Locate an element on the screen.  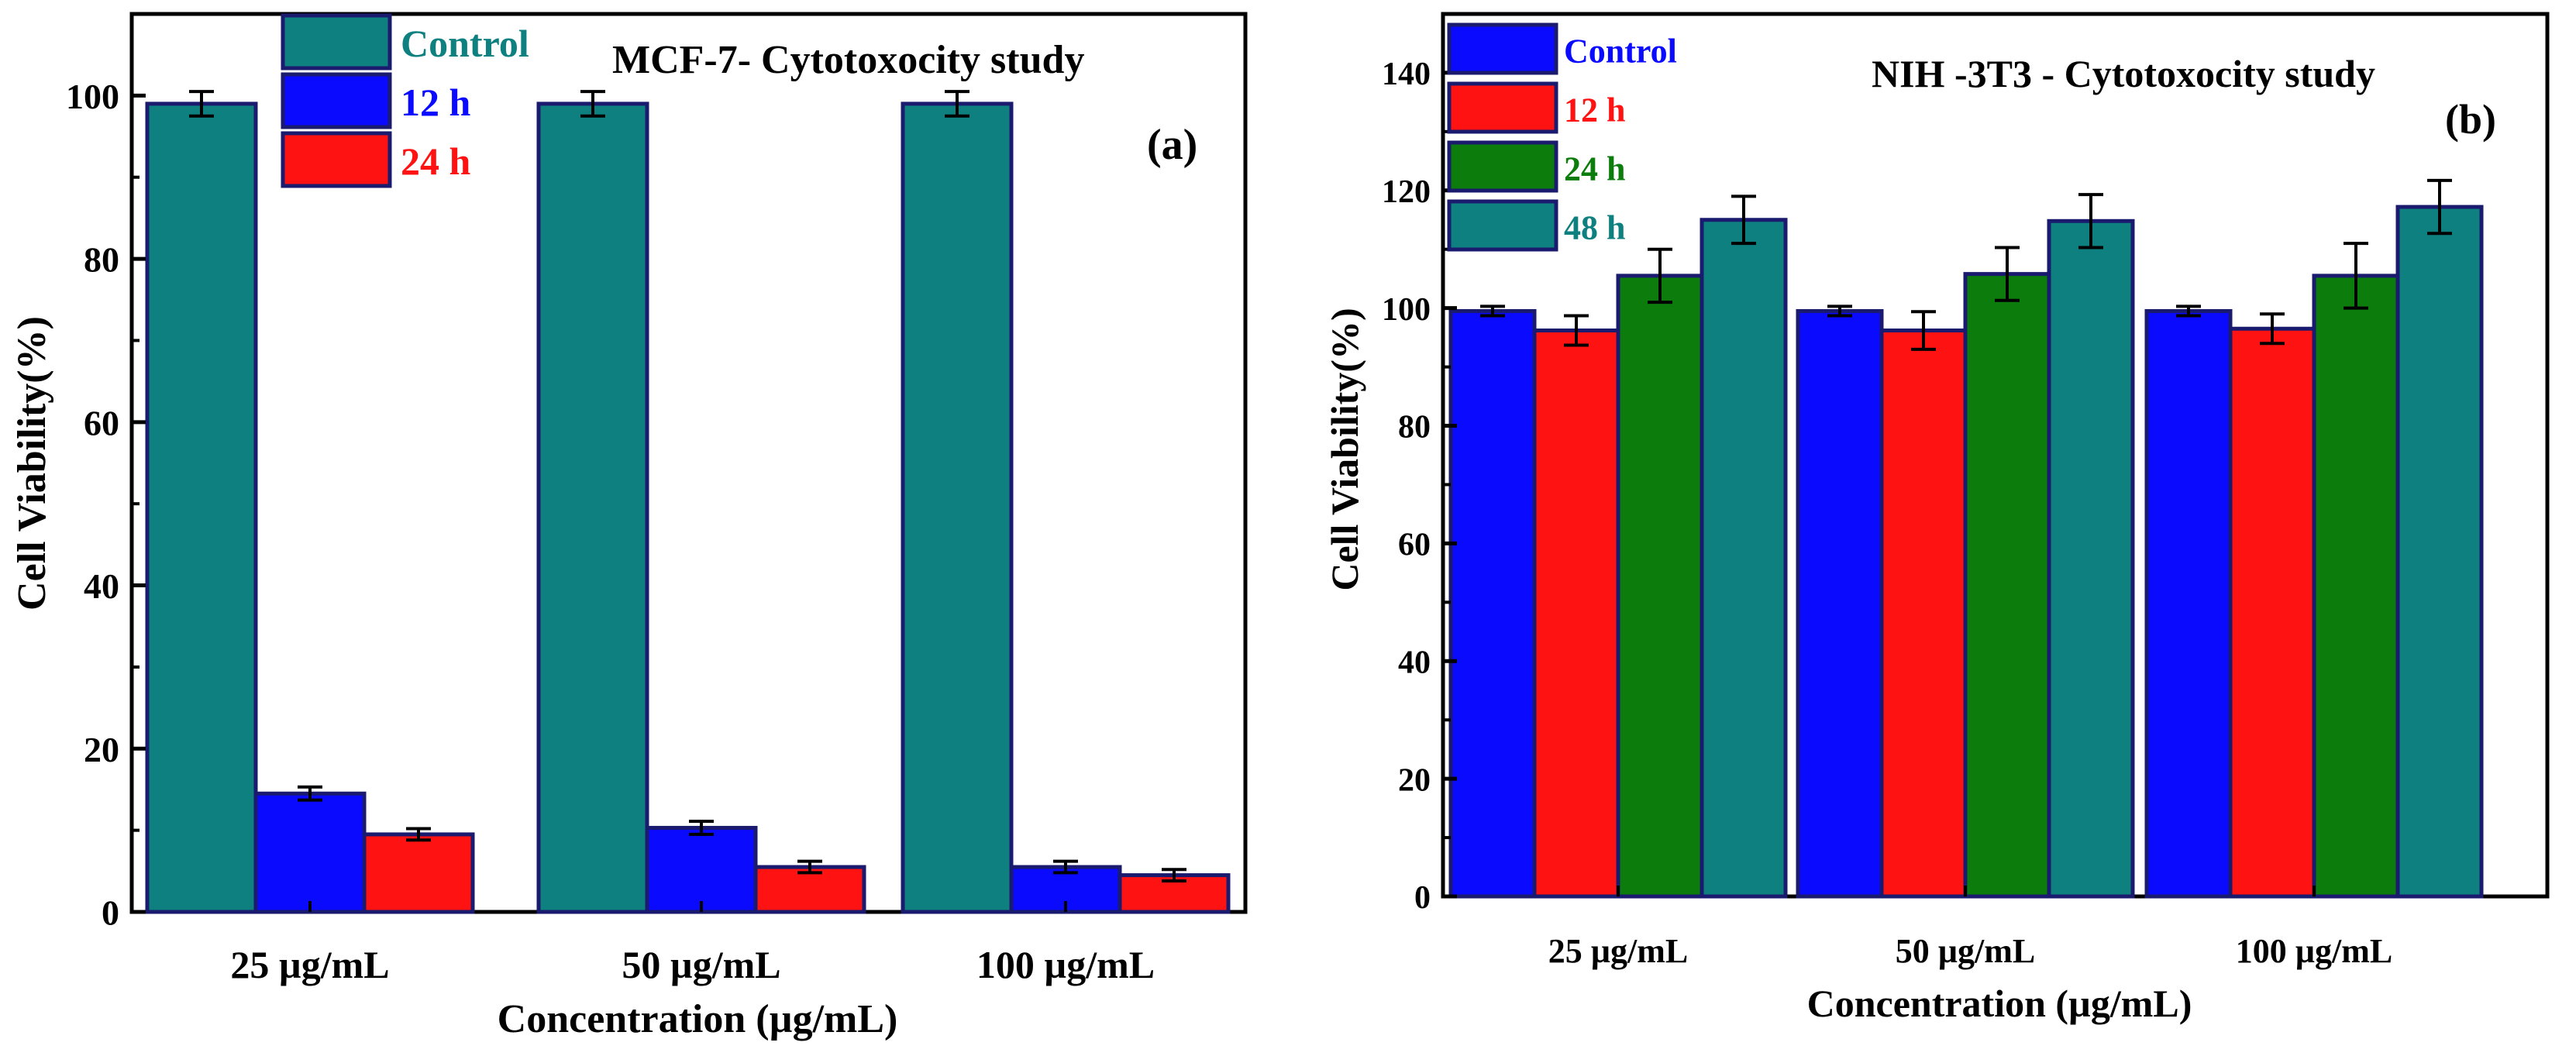
chart-title: NIH -3T3 - Cytotoxocity study is located at coordinates (2123, 73).